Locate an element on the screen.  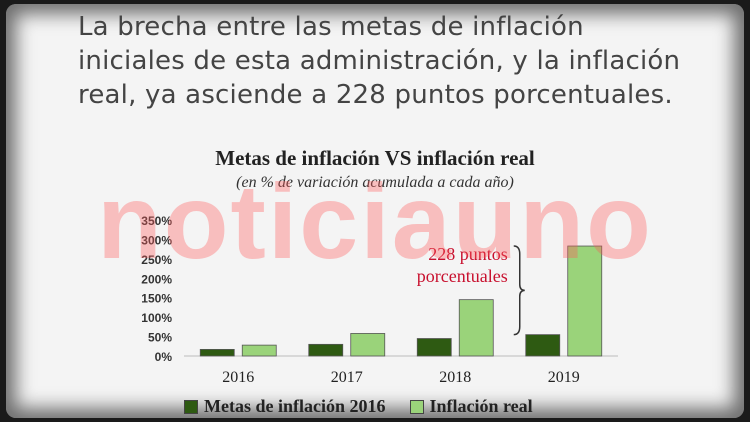
annotation-text: porcentuales is located at coordinates (462, 276).